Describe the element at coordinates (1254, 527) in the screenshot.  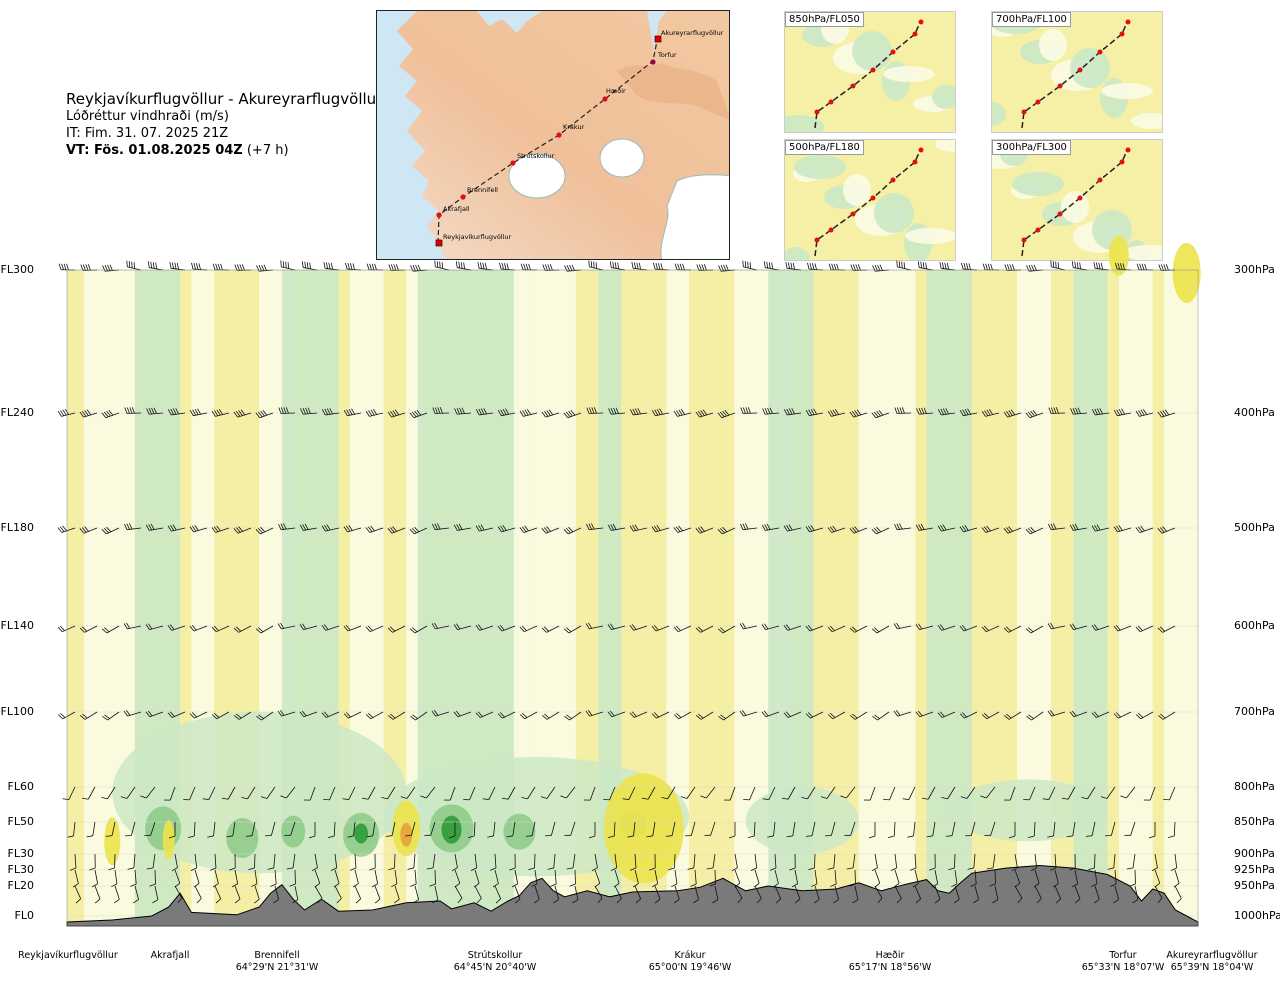
I see `hpa-label: 500hPa` at that location.